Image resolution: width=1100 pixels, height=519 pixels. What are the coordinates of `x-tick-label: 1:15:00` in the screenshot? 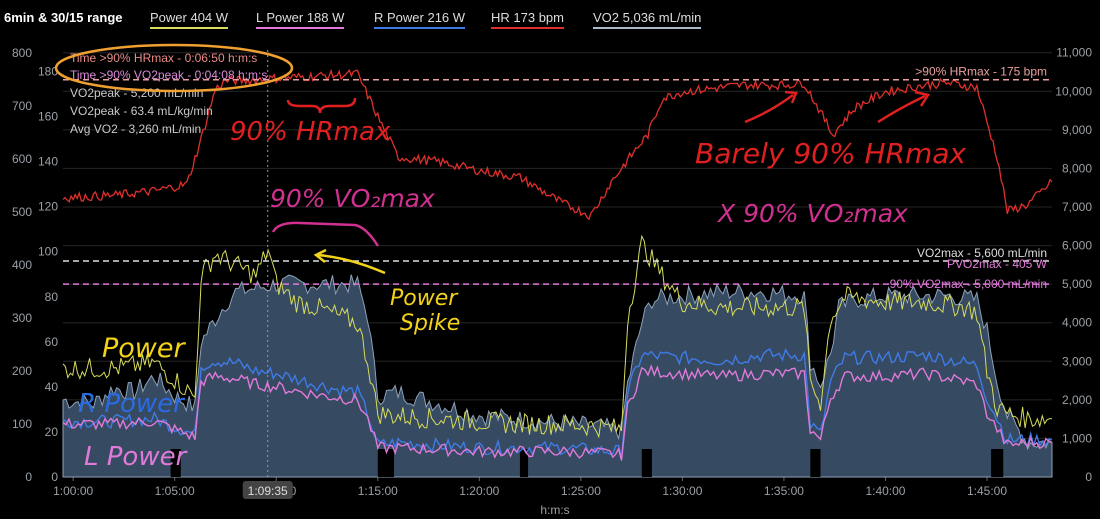 It's located at (378, 491).